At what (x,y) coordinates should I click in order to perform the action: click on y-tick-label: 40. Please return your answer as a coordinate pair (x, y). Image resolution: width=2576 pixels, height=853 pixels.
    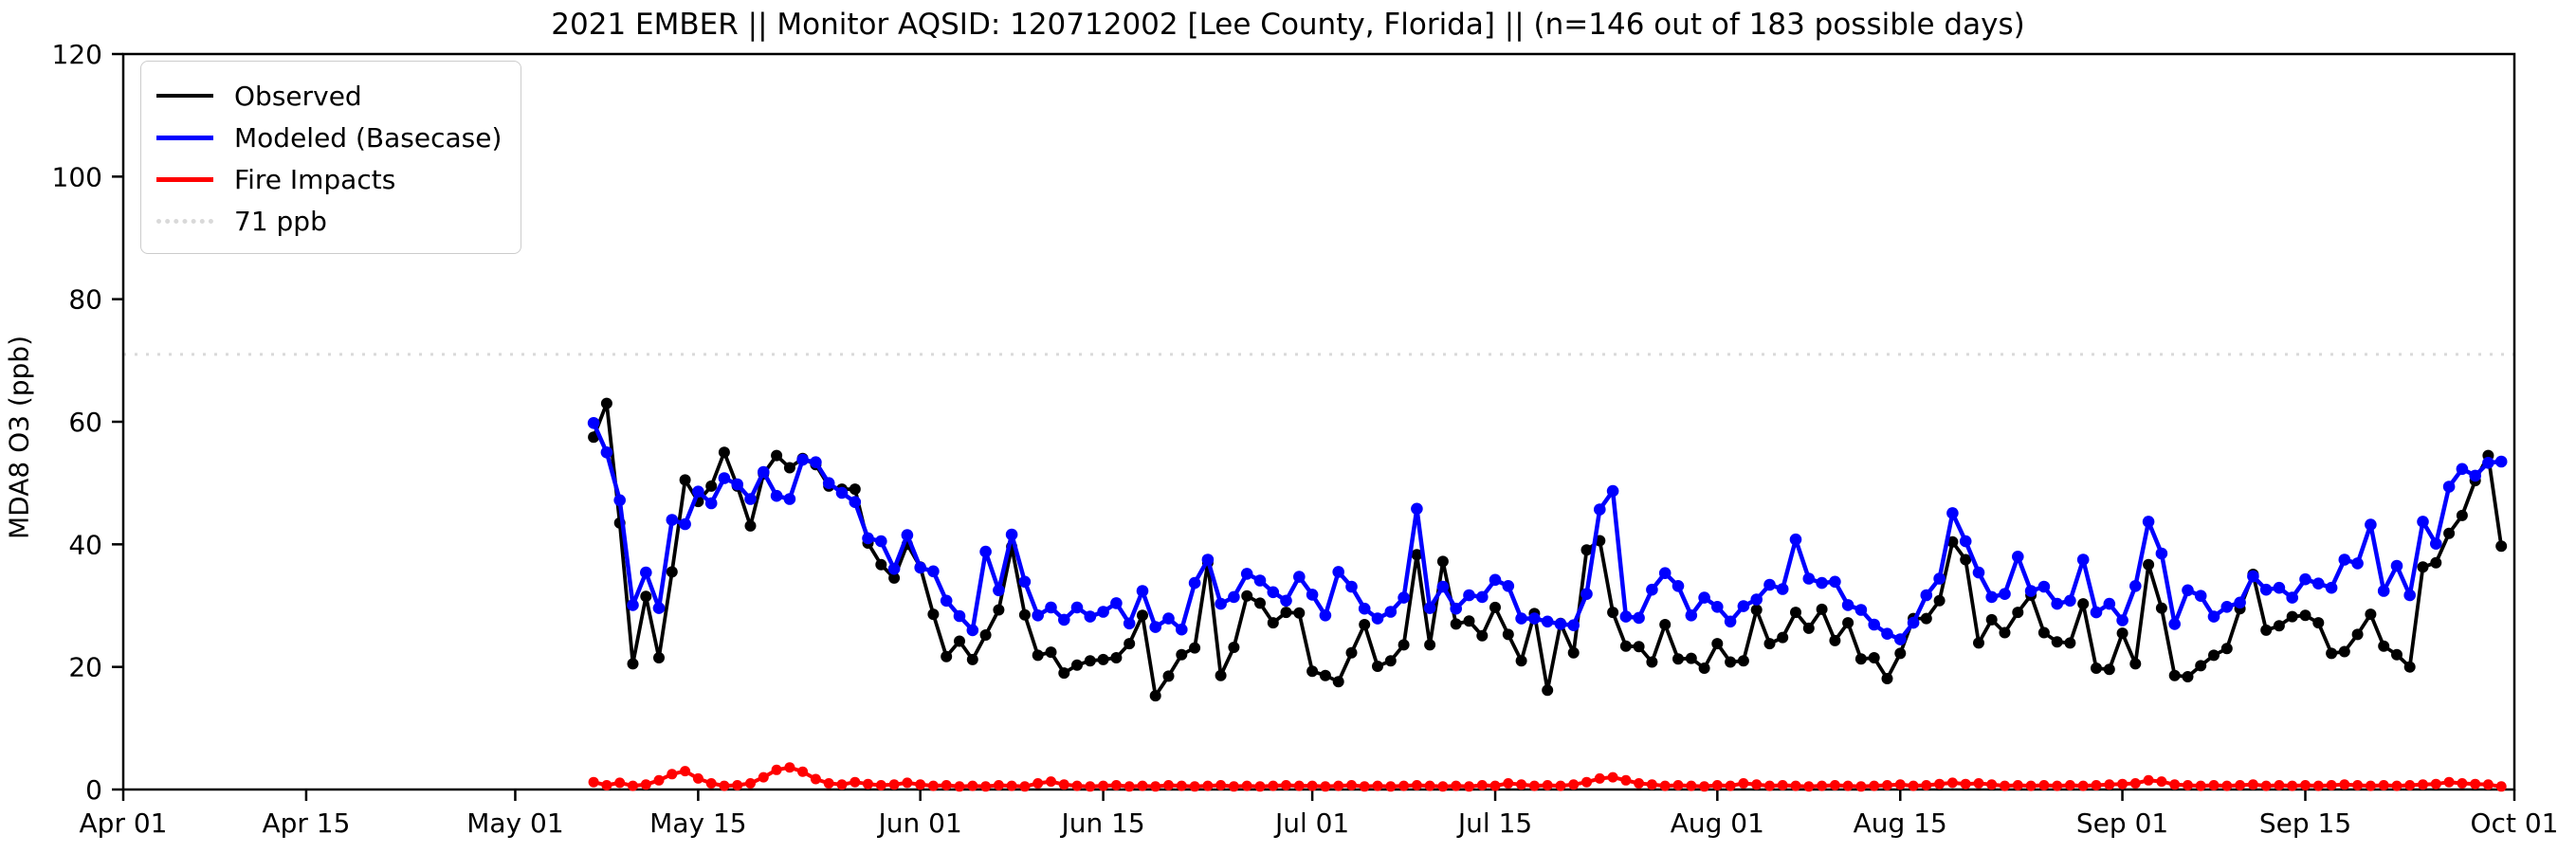
    Looking at the image, I should click on (85, 544).